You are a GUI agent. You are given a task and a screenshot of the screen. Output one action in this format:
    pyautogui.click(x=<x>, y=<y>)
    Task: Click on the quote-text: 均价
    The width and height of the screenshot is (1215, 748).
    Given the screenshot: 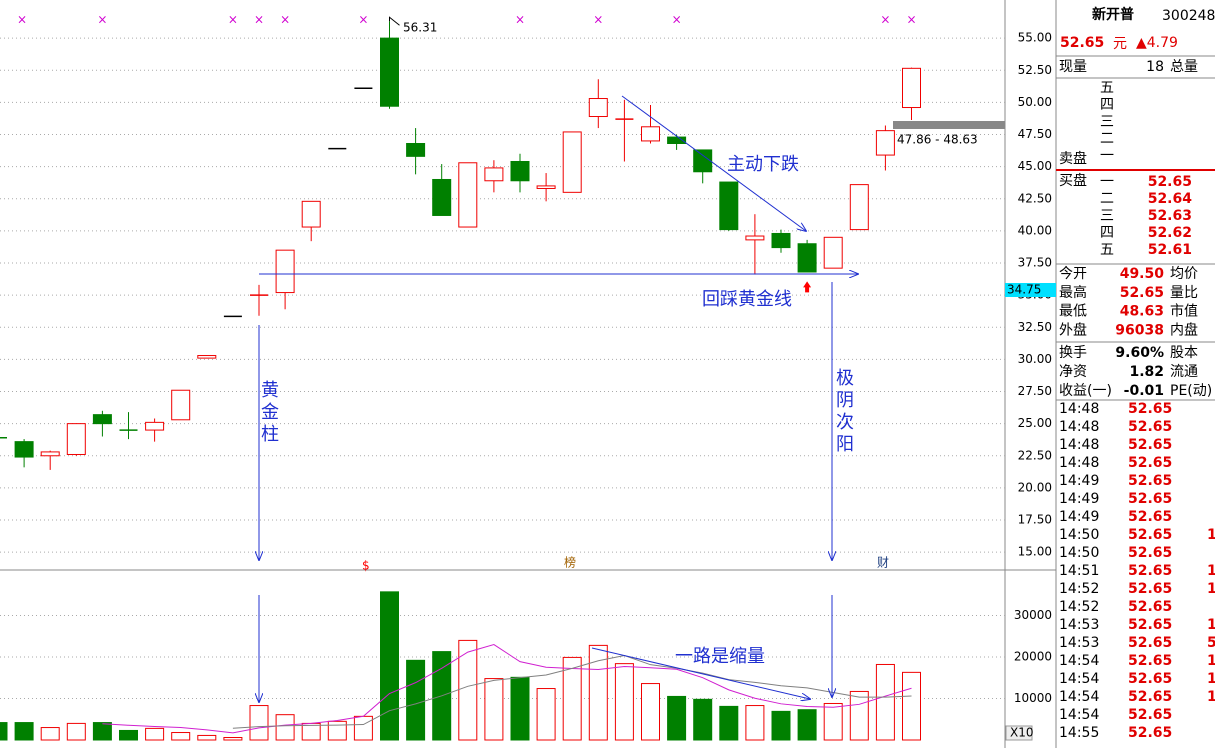 What is the action you would take?
    pyautogui.click(x=1184, y=274)
    